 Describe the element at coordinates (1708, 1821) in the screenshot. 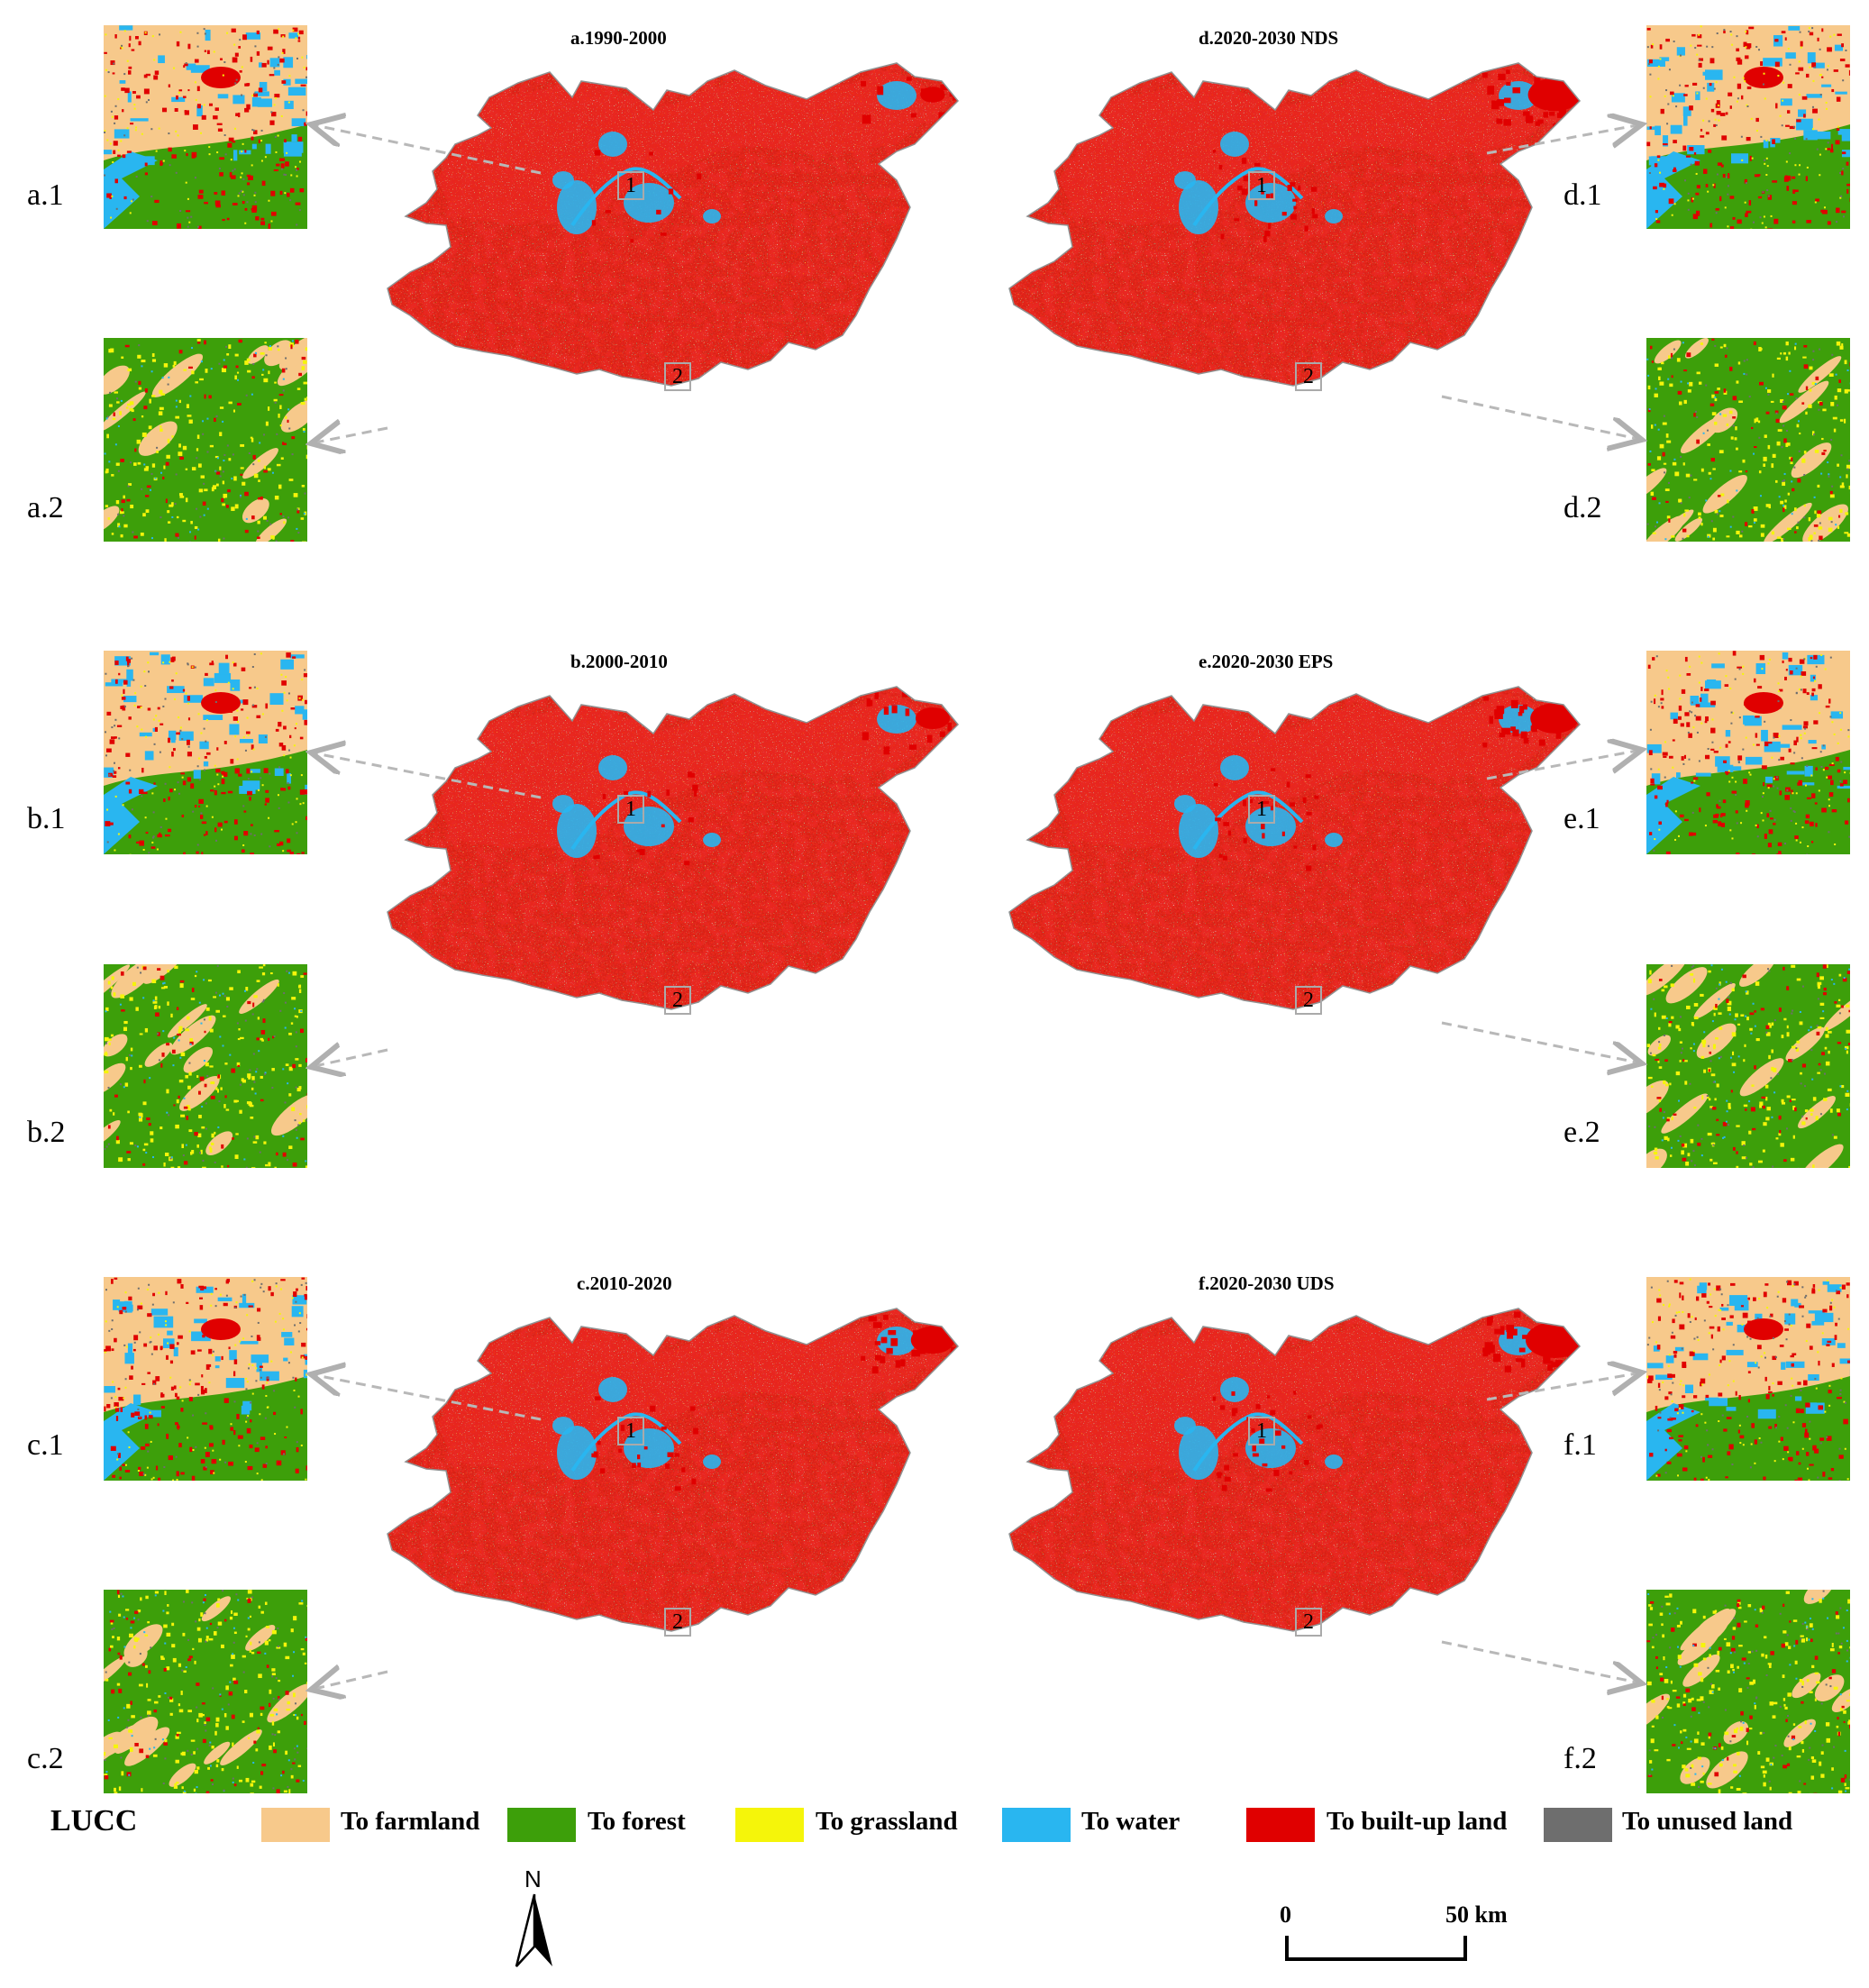

I see `legend-label-unused: To unused land` at that location.